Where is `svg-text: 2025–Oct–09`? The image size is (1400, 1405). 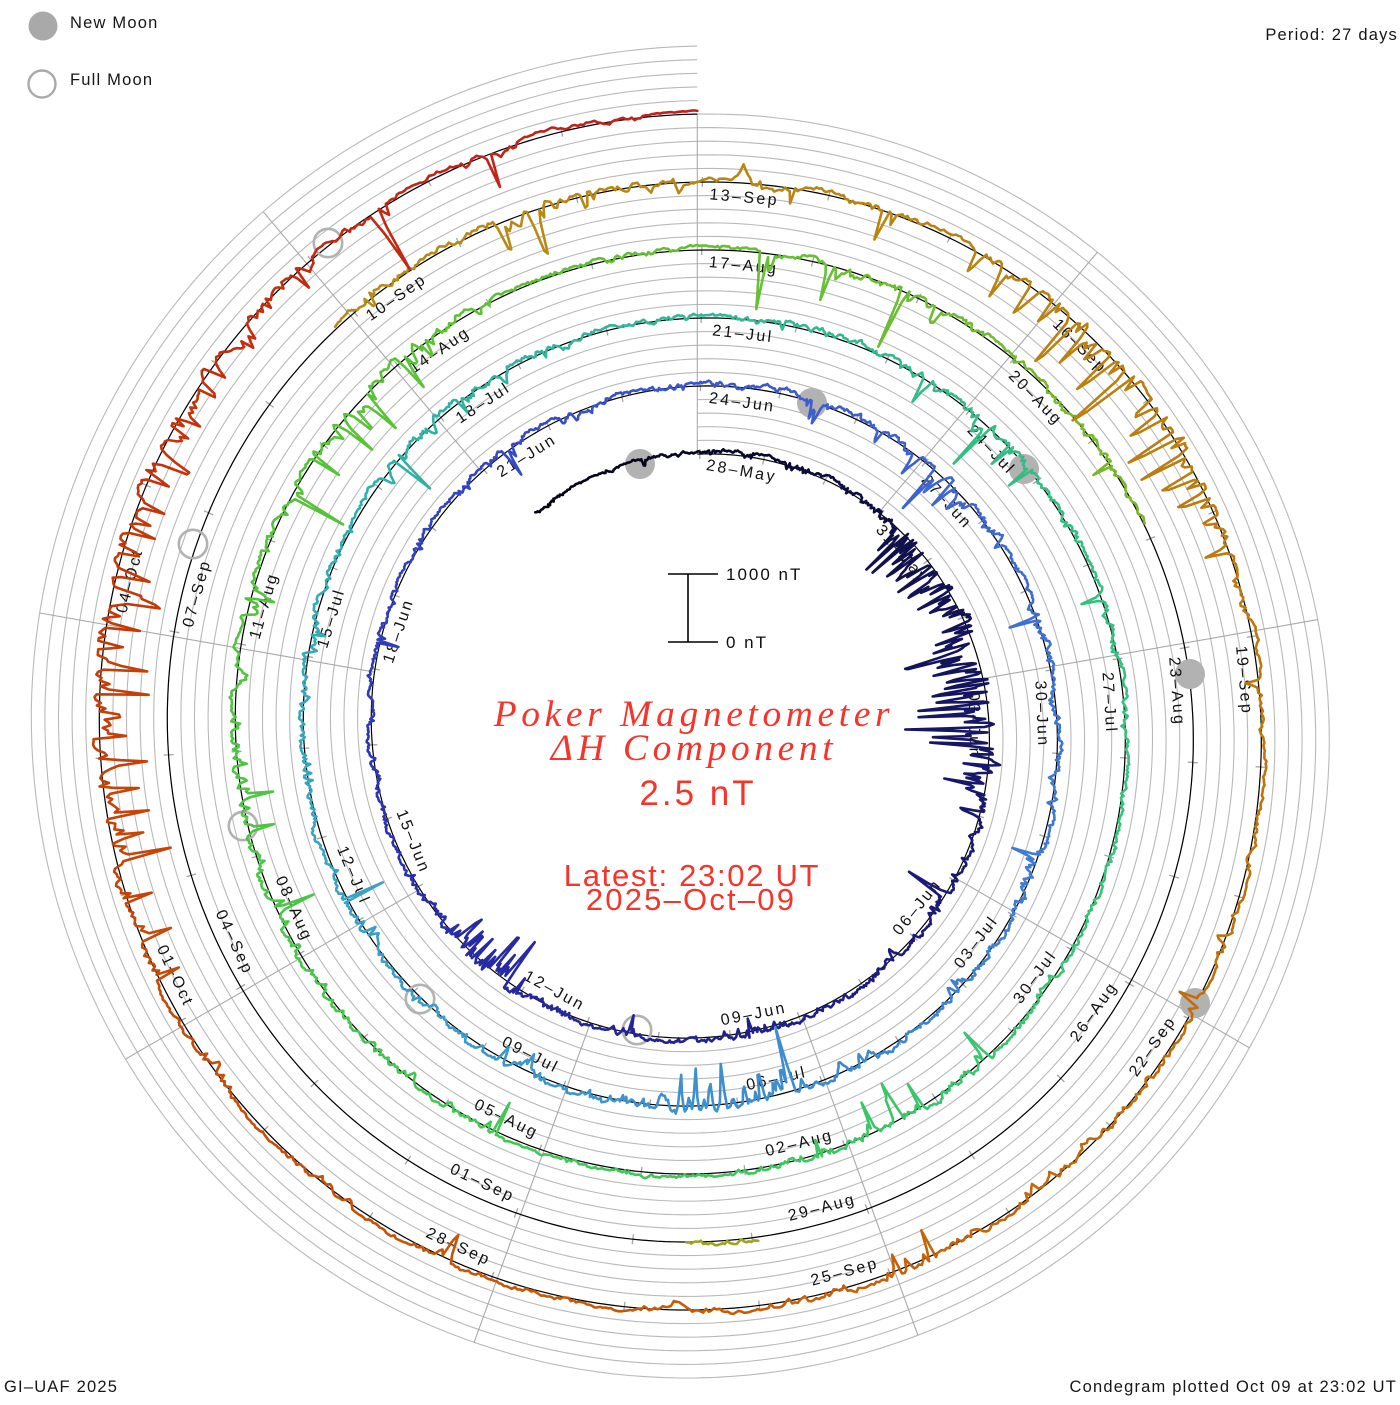 svg-text: 2025–Oct–09 is located at coordinates (691, 899).